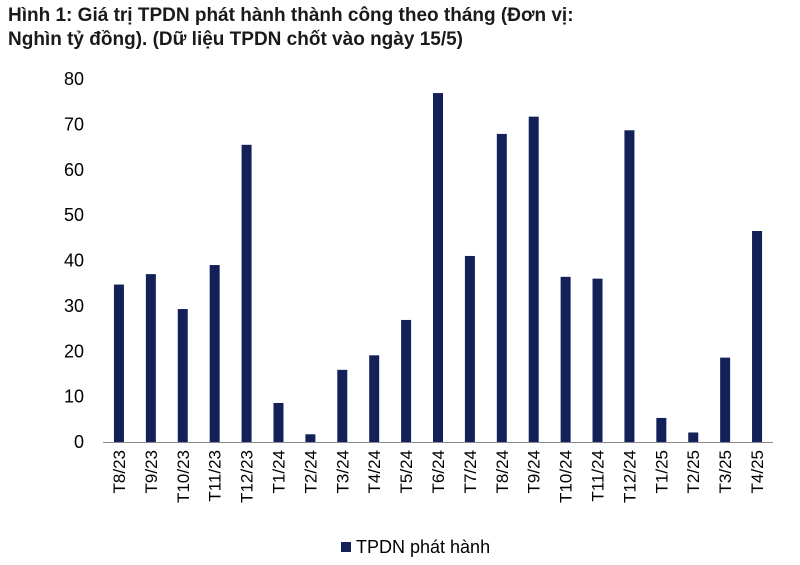  Describe the element at coordinates (566, 476) in the screenshot. I see `x-tick-label: T10/24` at that location.